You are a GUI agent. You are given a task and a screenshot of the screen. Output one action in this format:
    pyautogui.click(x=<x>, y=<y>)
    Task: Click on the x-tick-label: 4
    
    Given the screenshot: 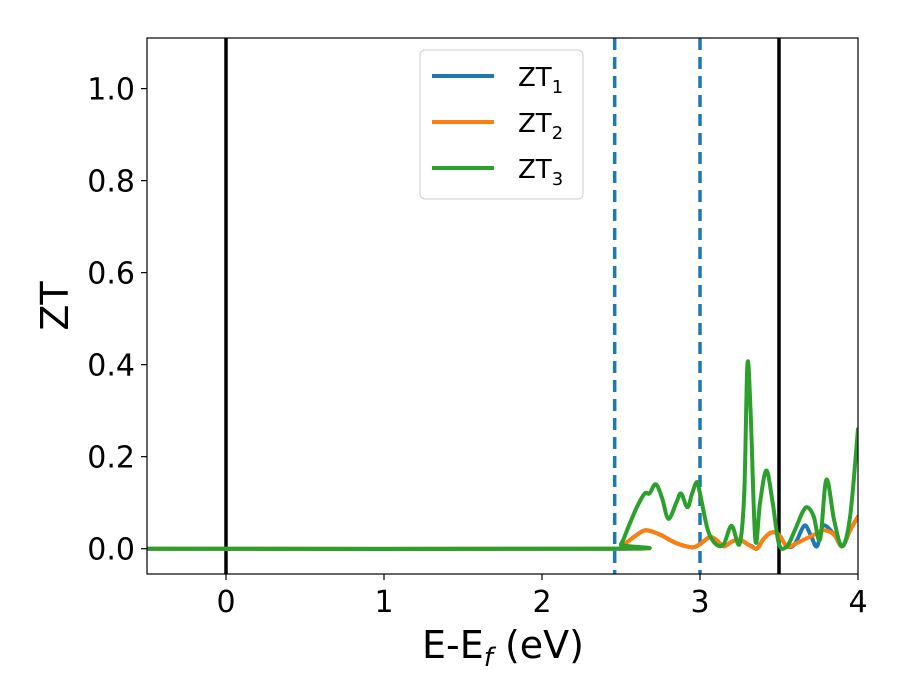 What is the action you would take?
    pyautogui.click(x=857, y=602)
    